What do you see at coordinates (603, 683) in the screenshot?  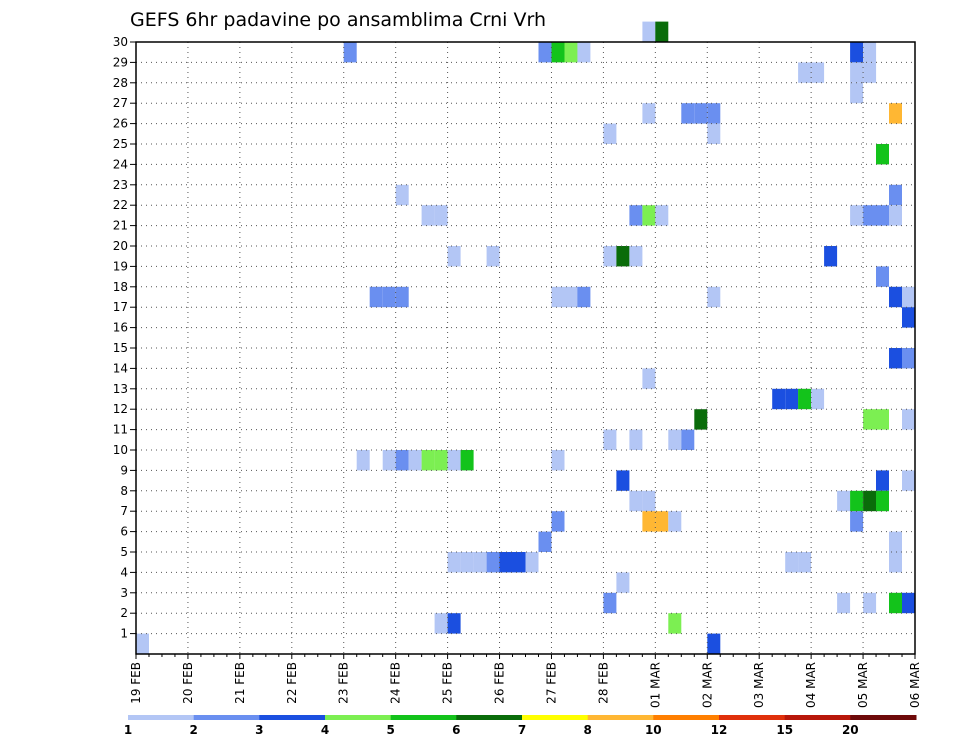 I see `x-tick-label: 28 FEB` at bounding box center [603, 683].